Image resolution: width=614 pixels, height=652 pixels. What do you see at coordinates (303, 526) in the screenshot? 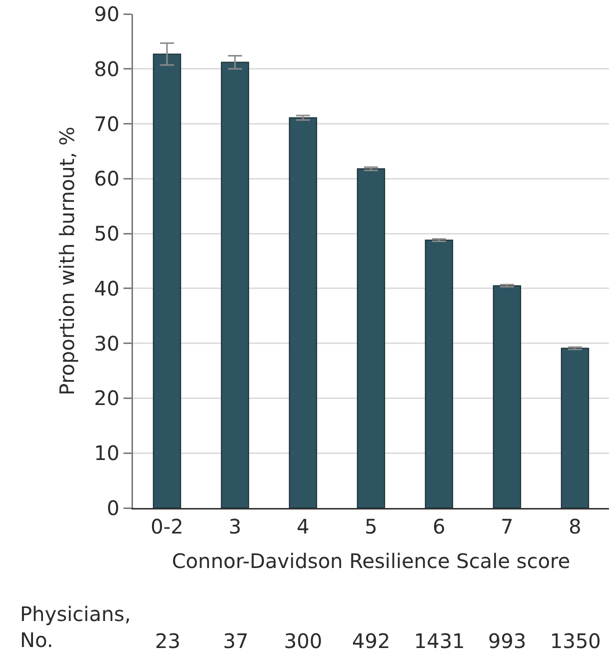
I see `x-tick-label: 4` at bounding box center [303, 526].